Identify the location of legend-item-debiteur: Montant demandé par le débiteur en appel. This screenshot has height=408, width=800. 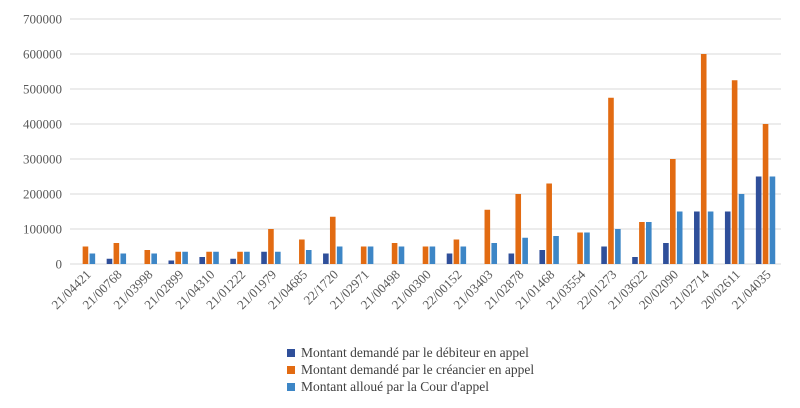
(410, 352).